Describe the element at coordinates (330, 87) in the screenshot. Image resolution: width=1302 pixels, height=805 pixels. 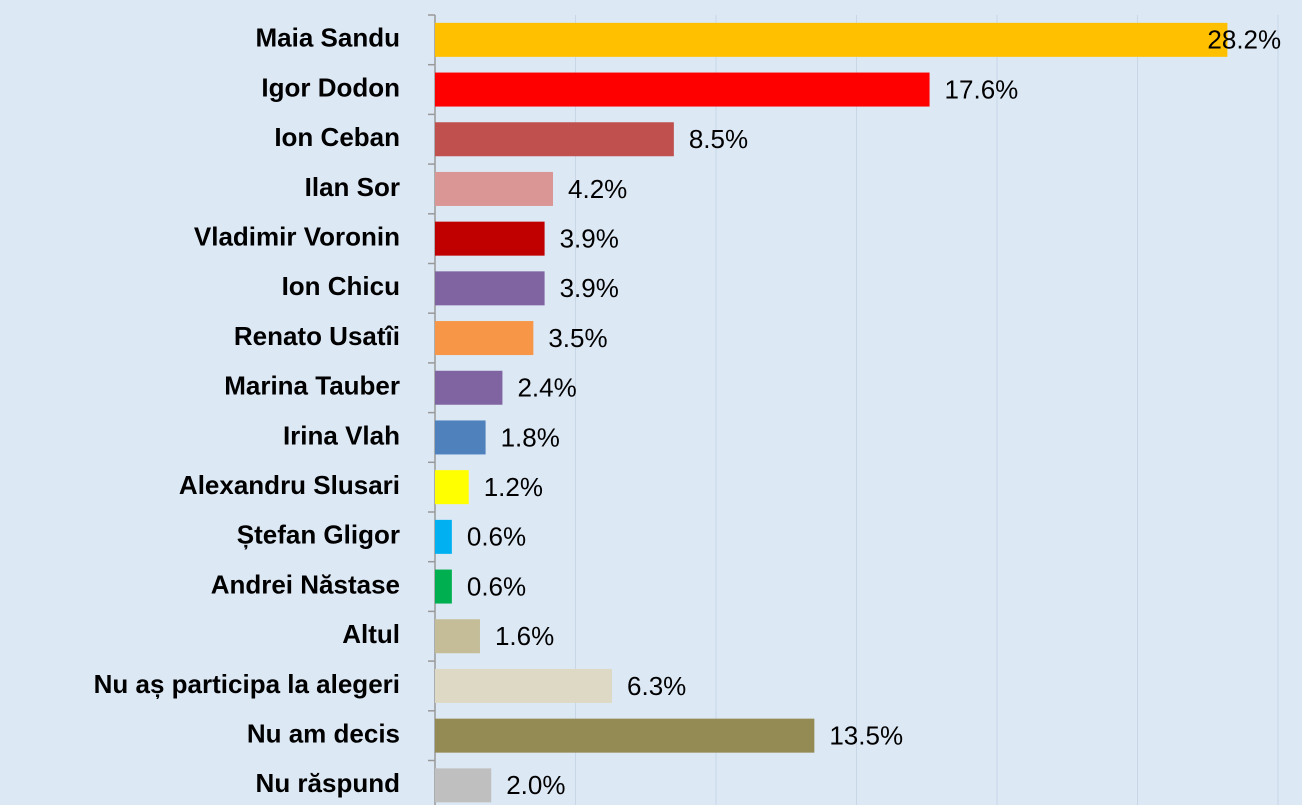
I see `category-label: Igor Dodon` at that location.